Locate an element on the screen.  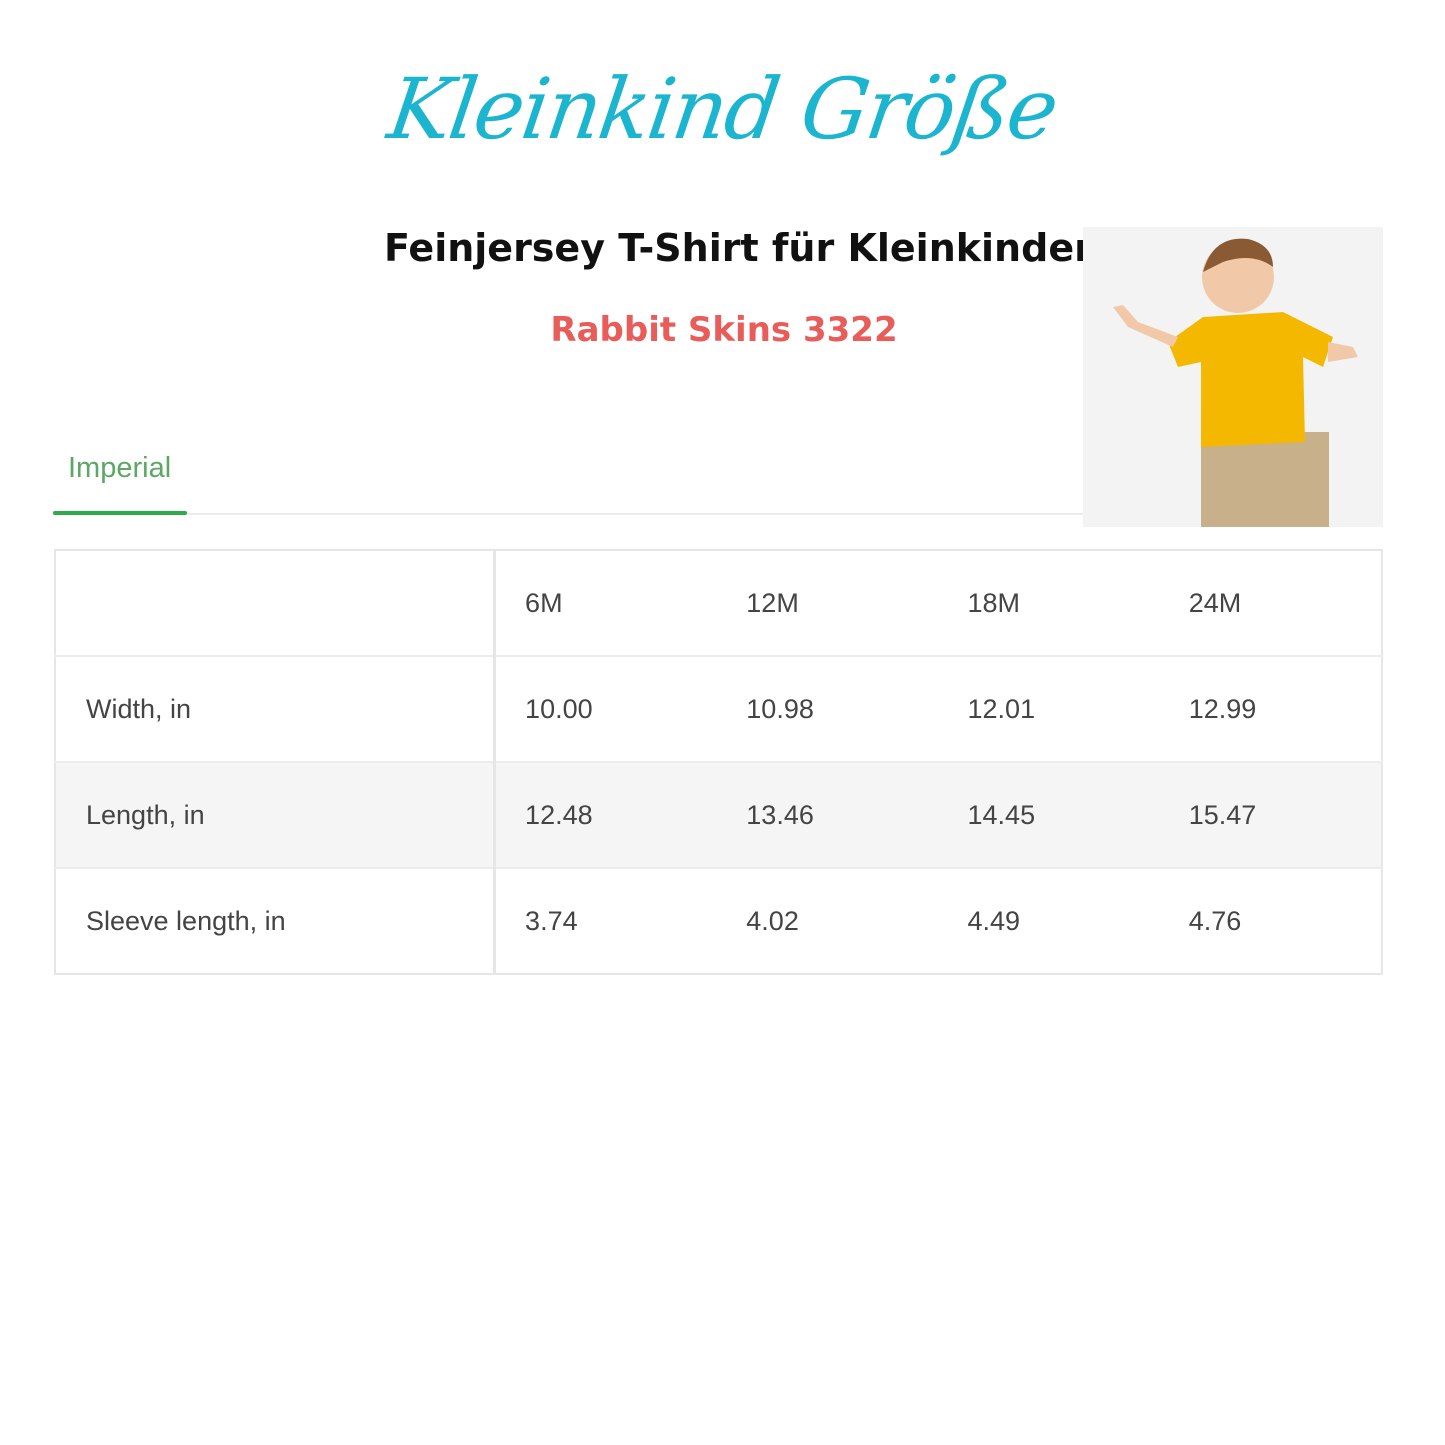
header-cell: 6M is located at coordinates (544, 602).